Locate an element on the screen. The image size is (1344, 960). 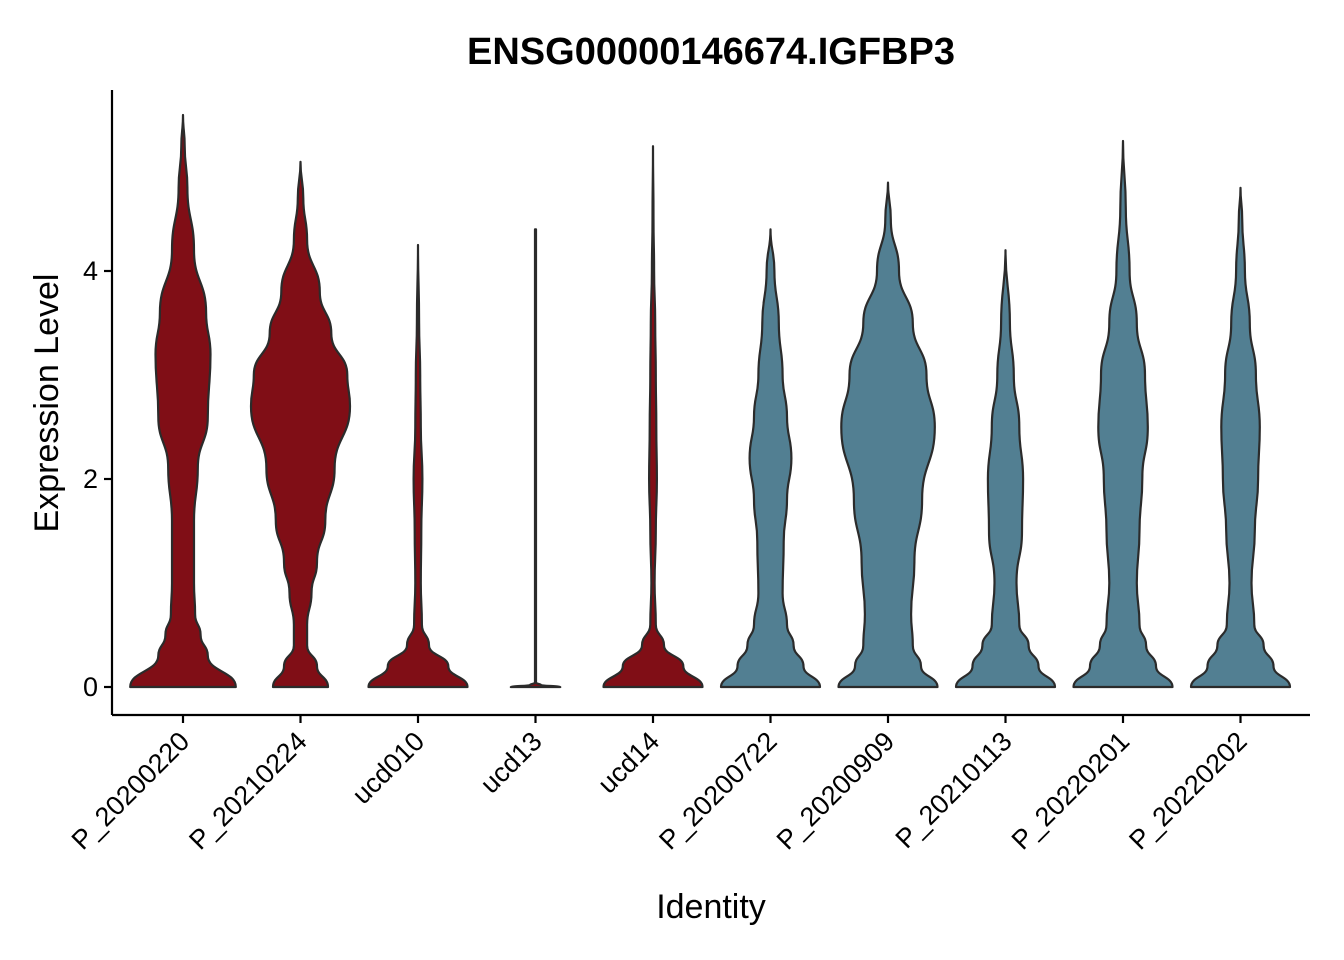
x-tick-label-P_20200220: P_20200220 is located at coordinates (131, 791).